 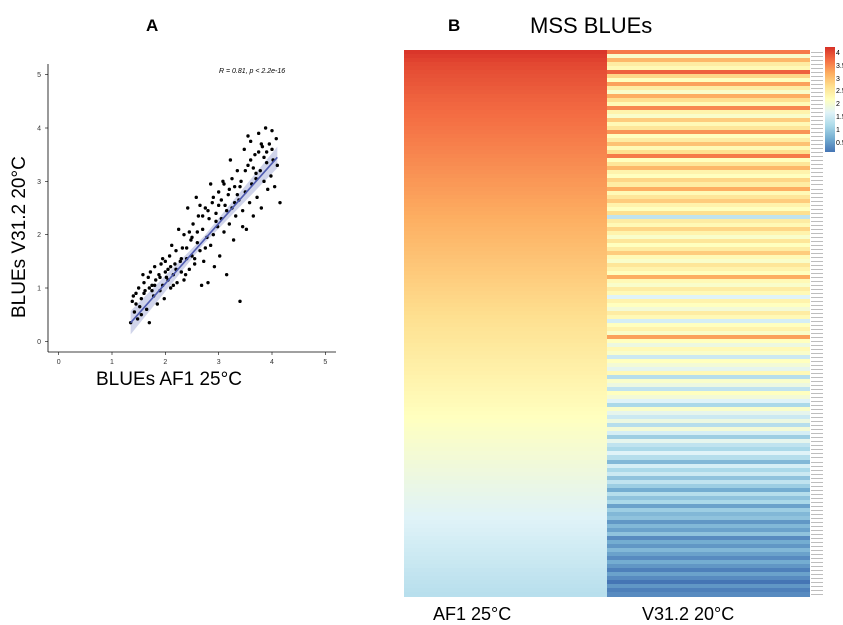 I want to click on y-tick-label: 5, so click(x=39, y=75).